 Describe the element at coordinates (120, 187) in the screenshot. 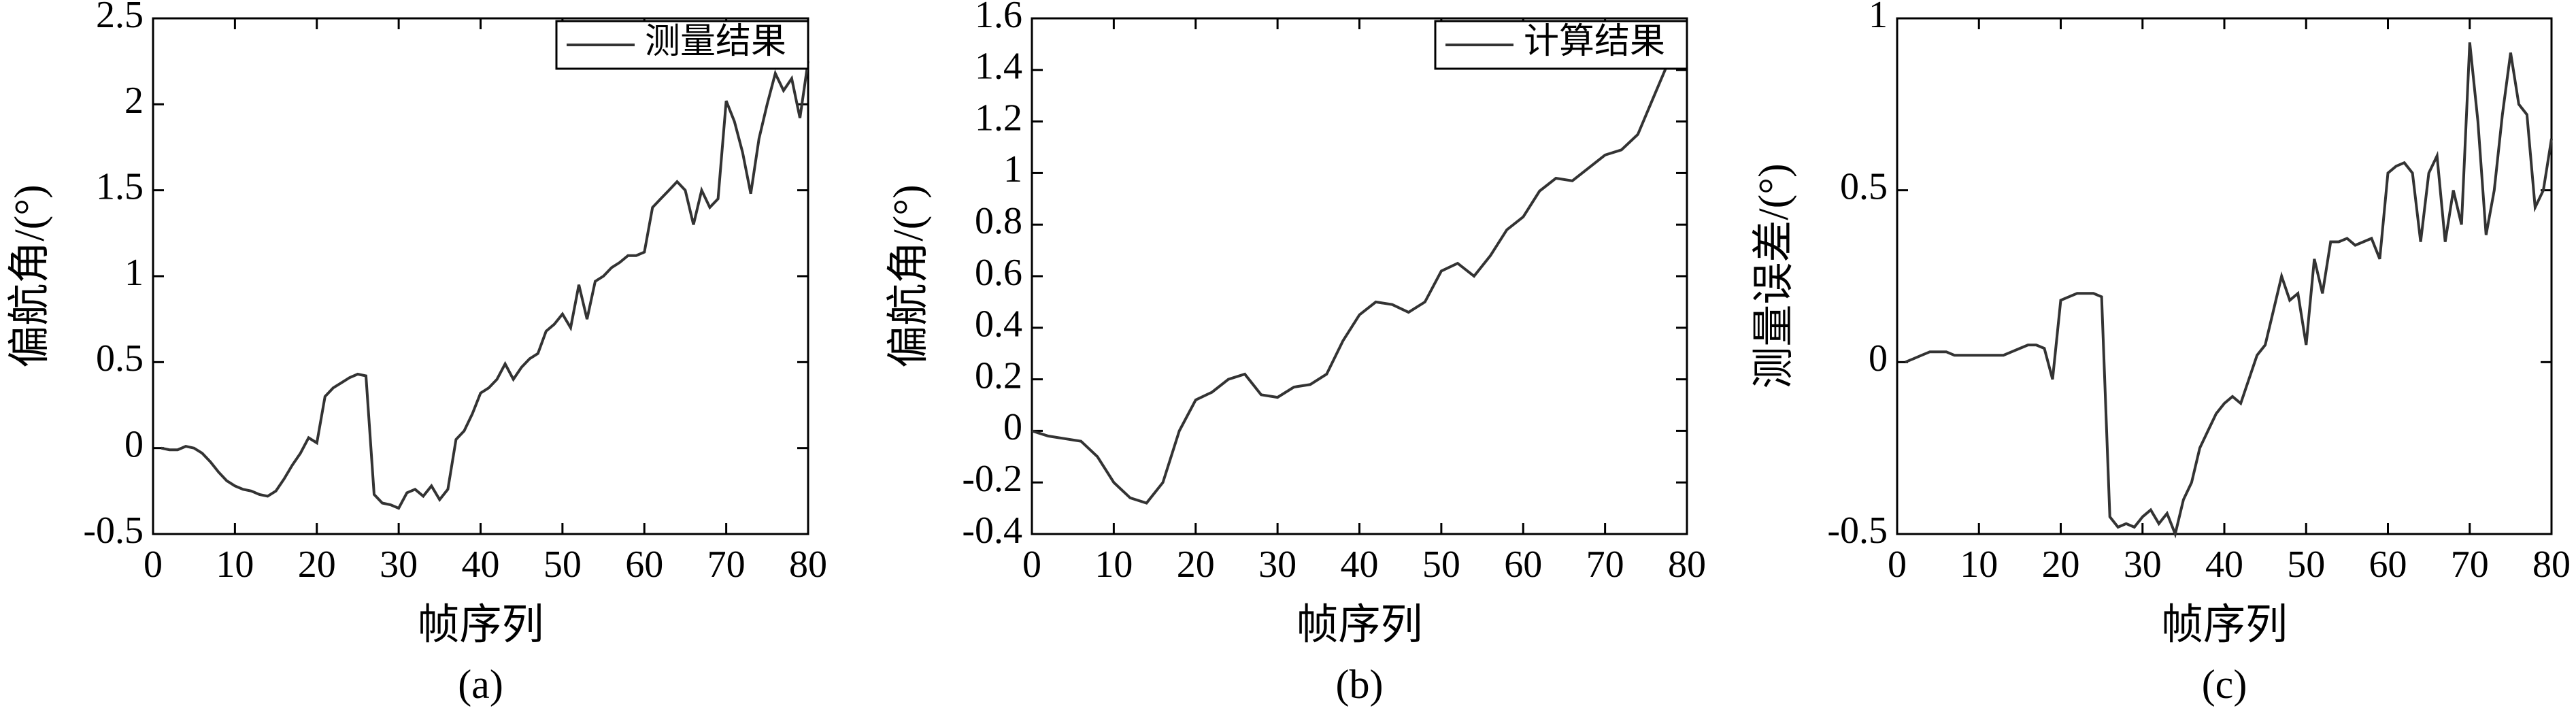

I see `y-tick-label: 1.5` at that location.